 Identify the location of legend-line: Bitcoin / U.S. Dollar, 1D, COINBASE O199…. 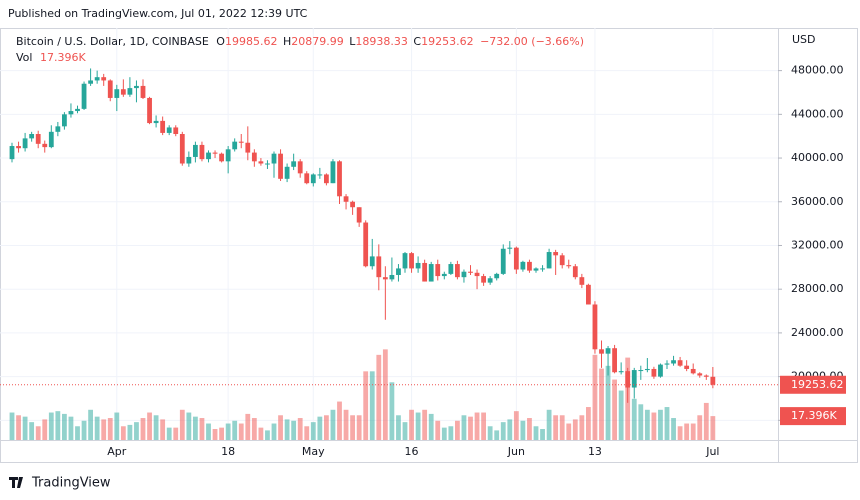
(300, 41).